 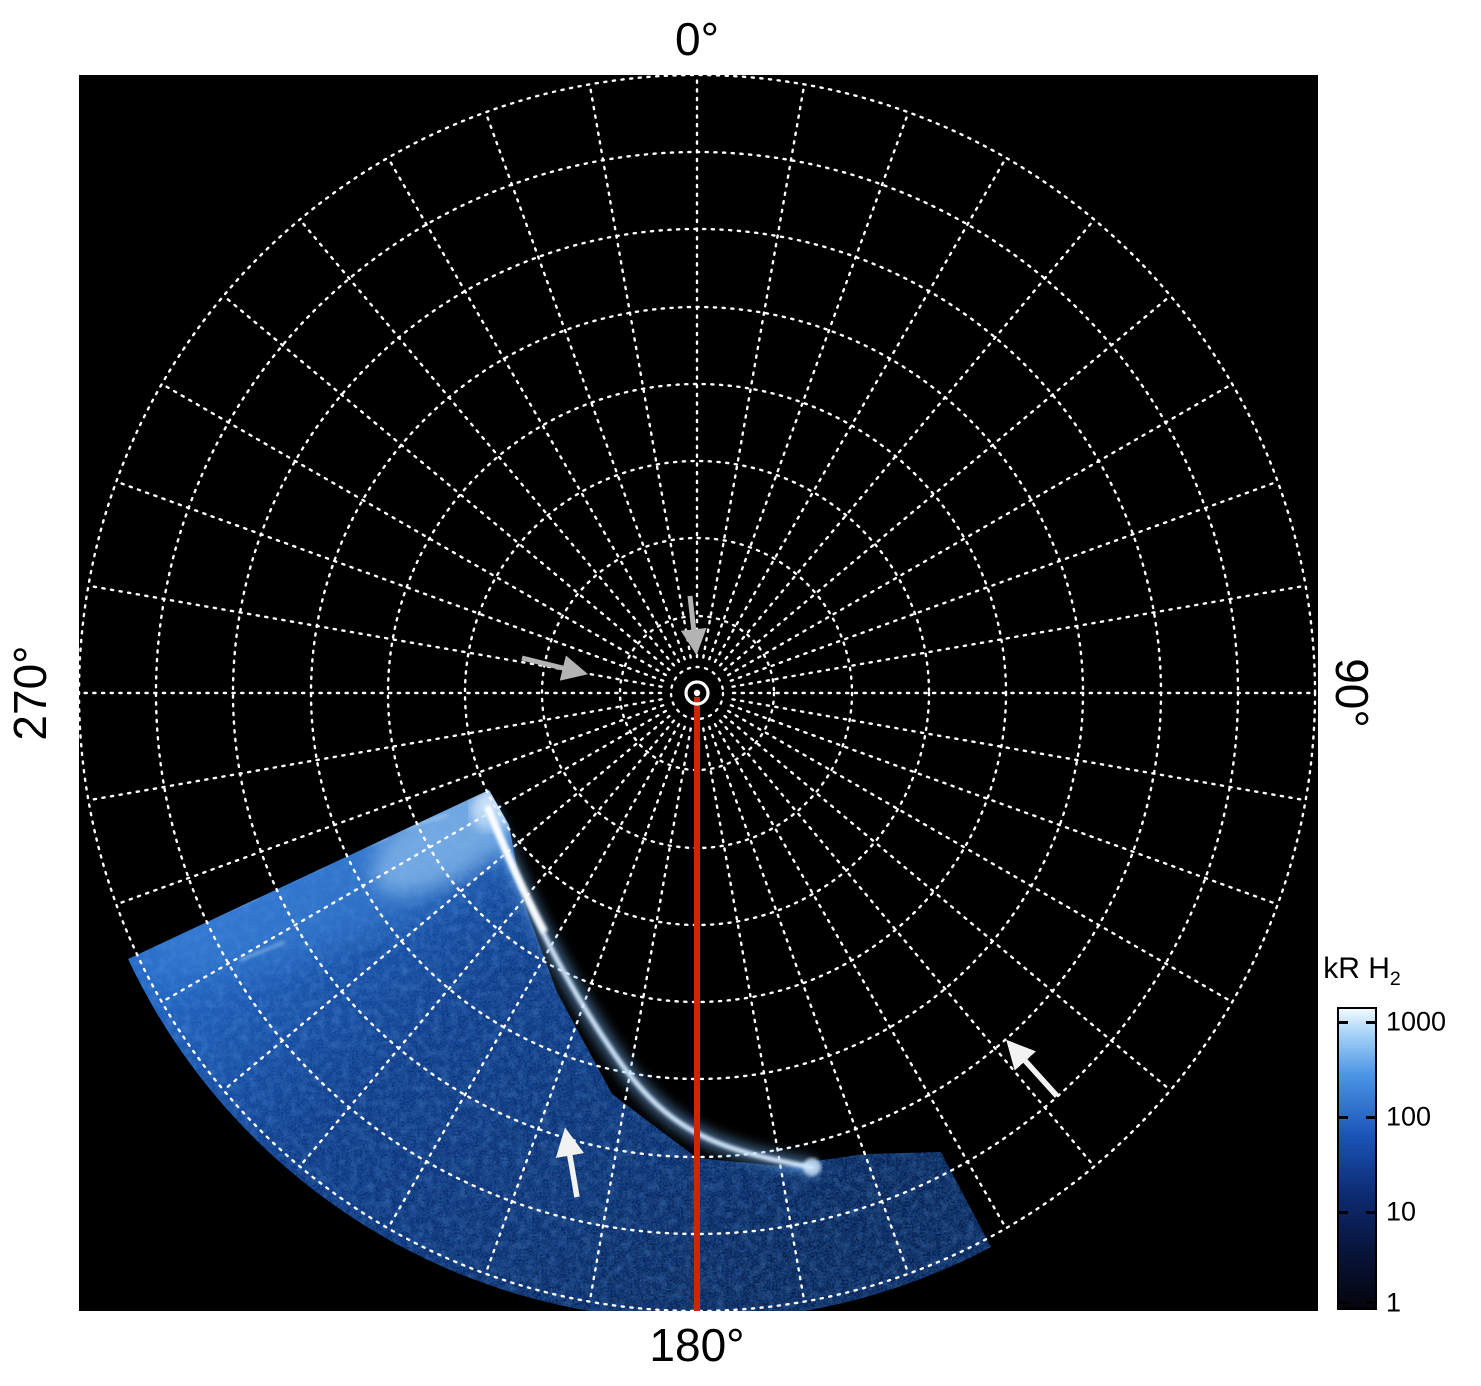 I want to click on angle-label-180: 180°, so click(x=697, y=1345).